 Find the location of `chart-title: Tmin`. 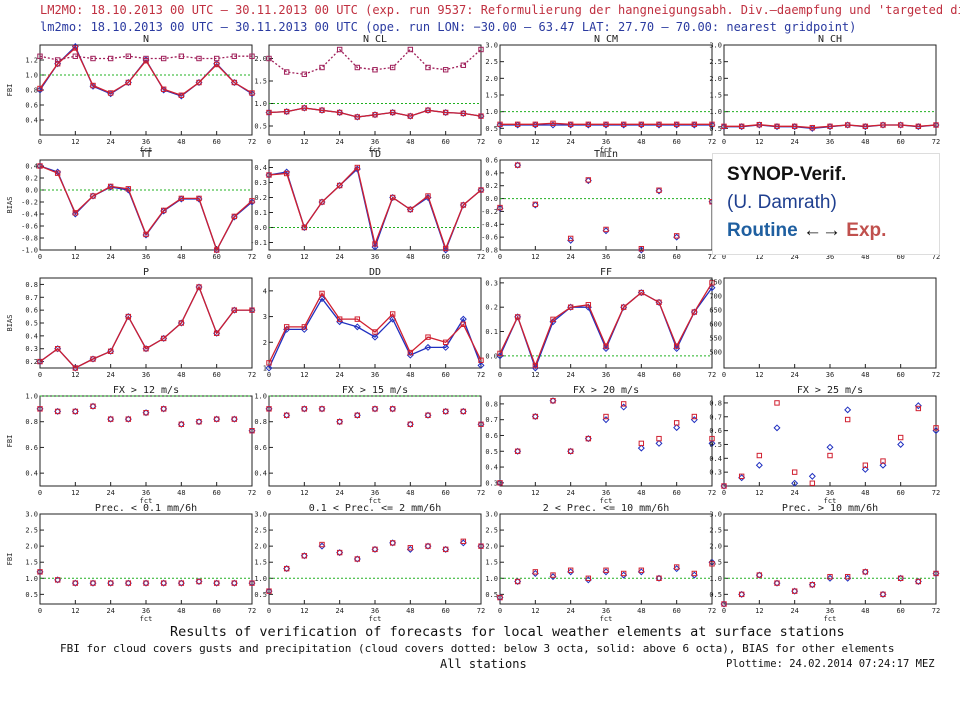

chart-title: Tmin is located at coordinates (606, 154).